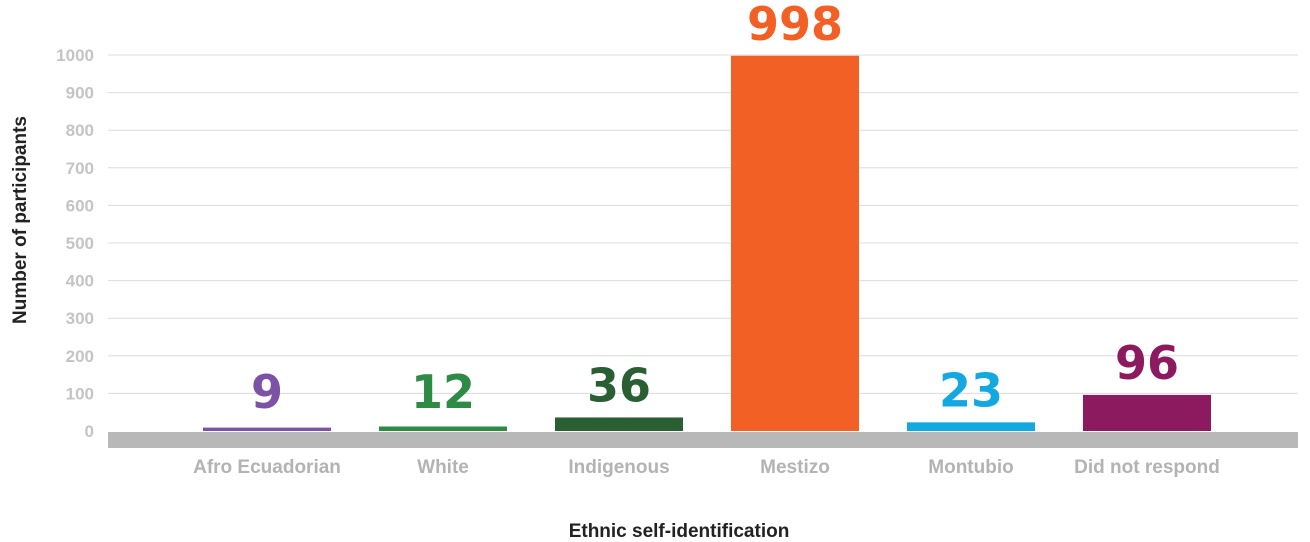  Describe the element at coordinates (80, 205) in the screenshot. I see `y-tick-label: 600` at that location.